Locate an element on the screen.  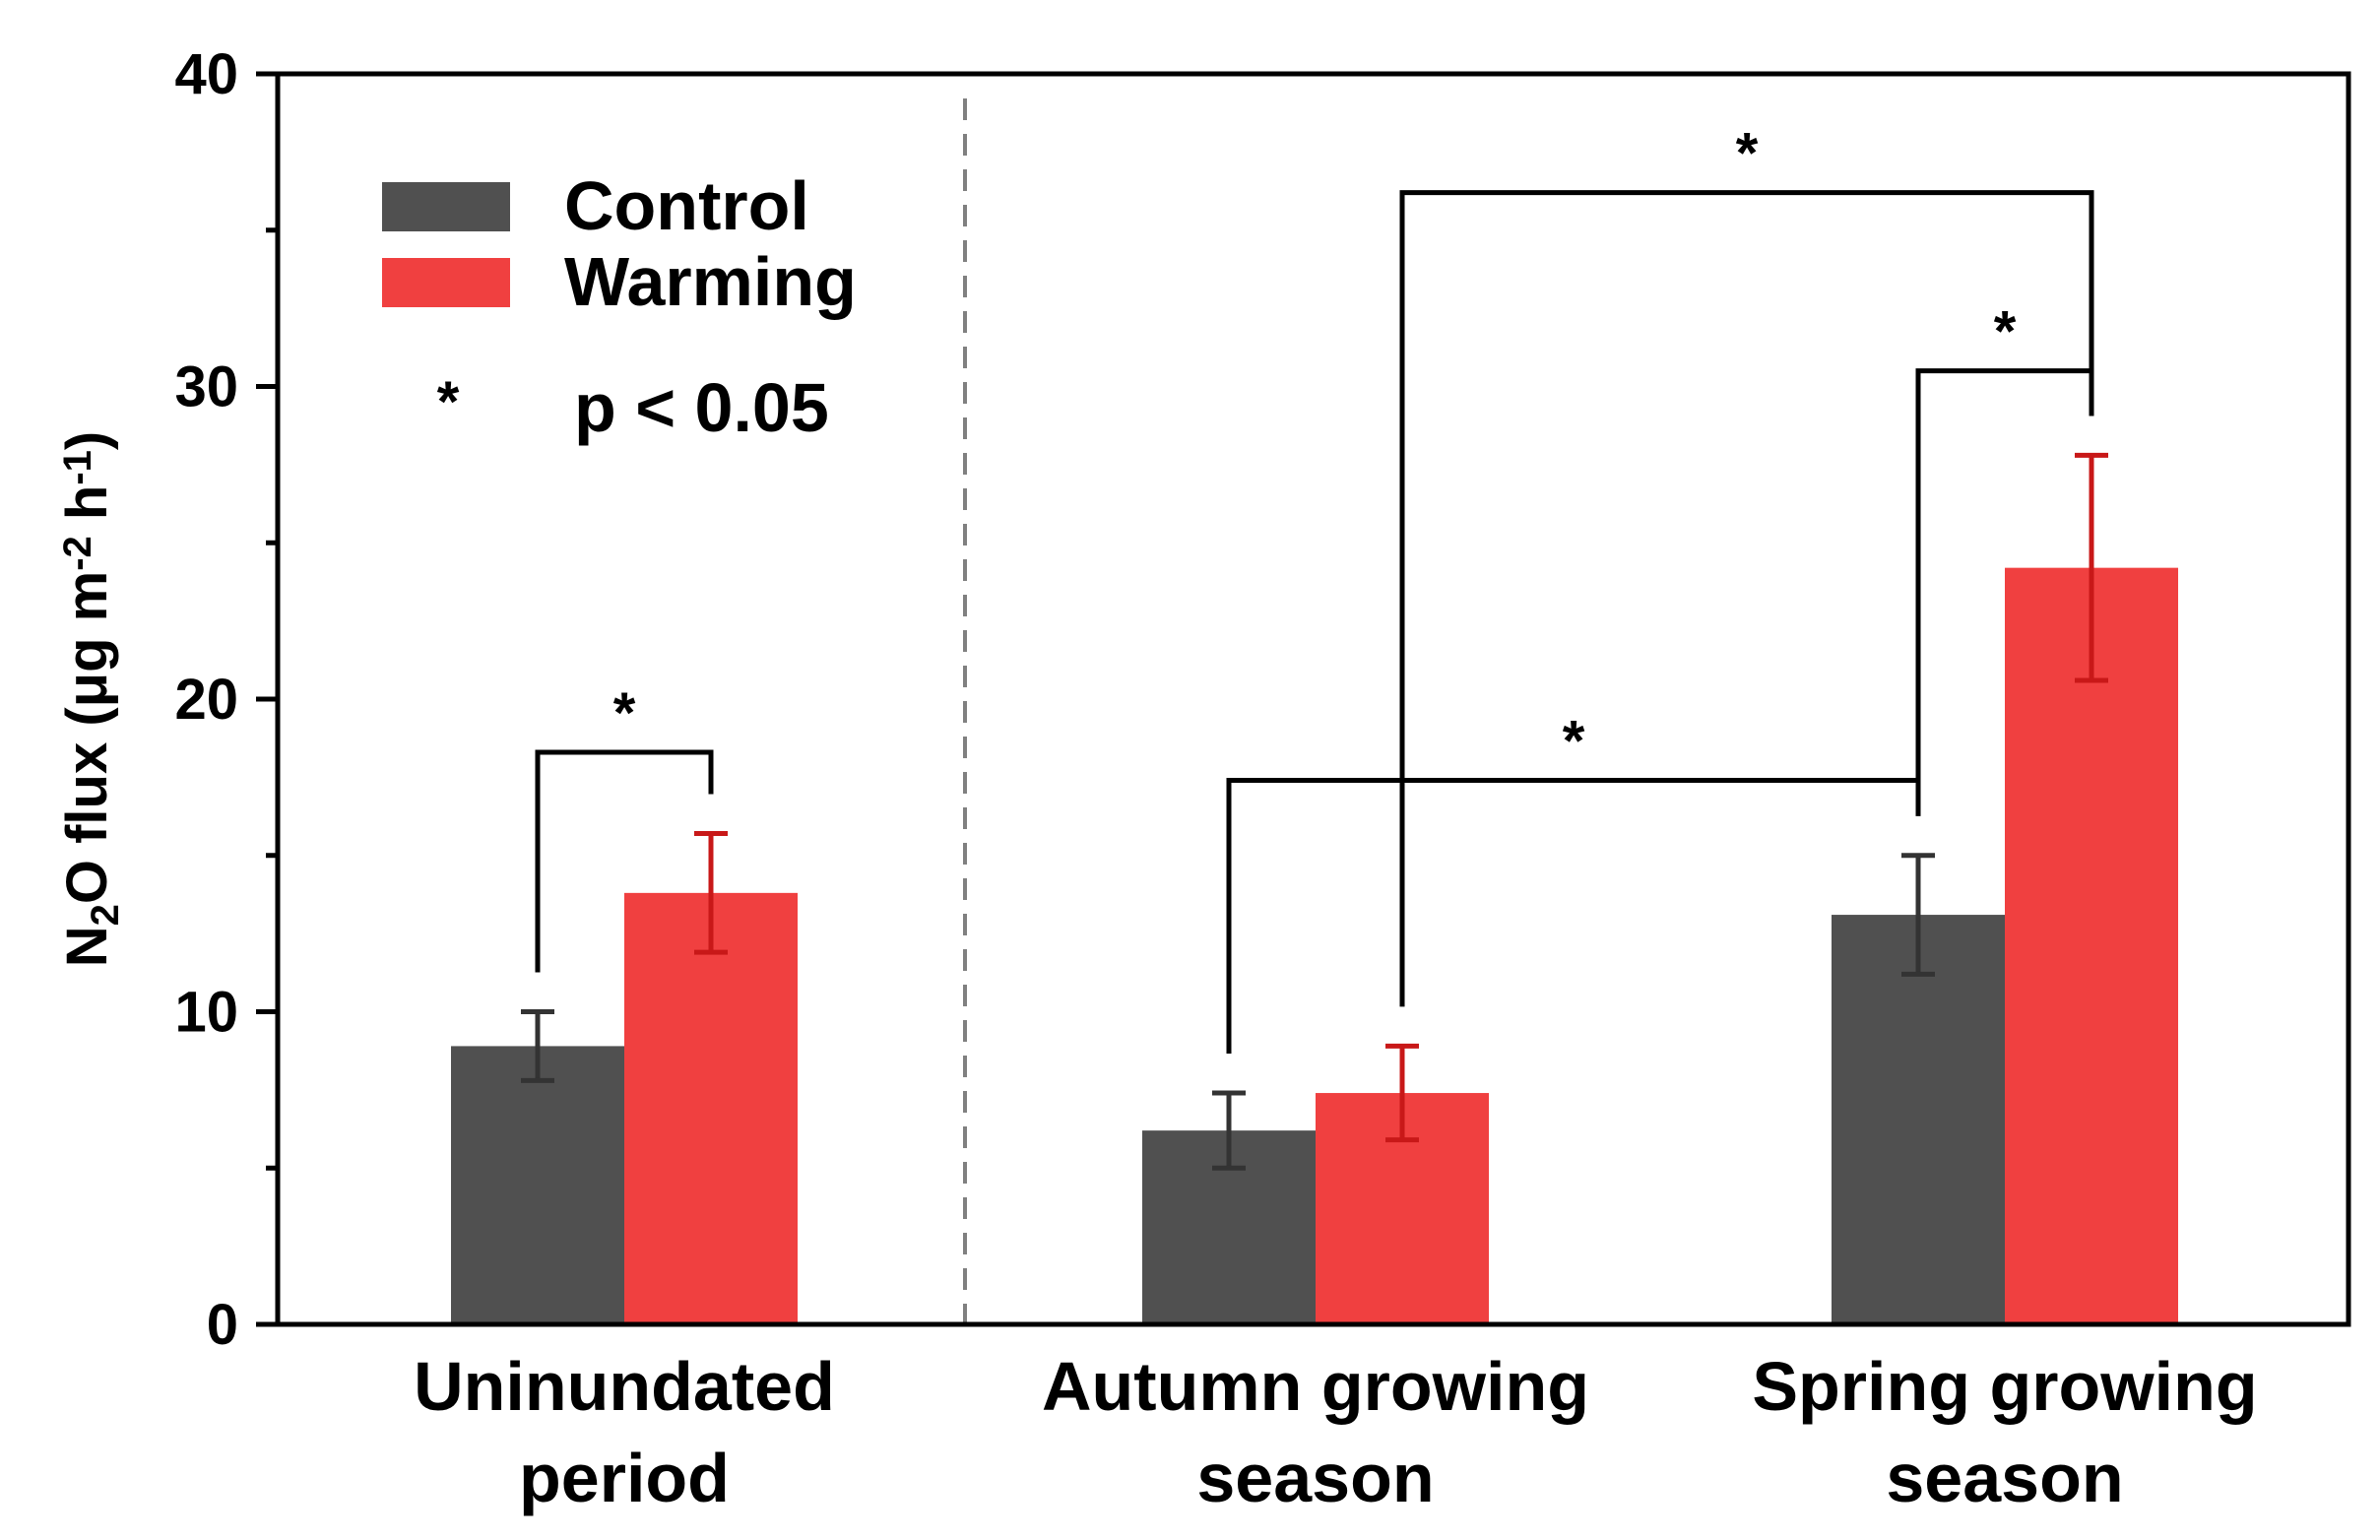
significance-marker-0: * is located at coordinates (624, 713).